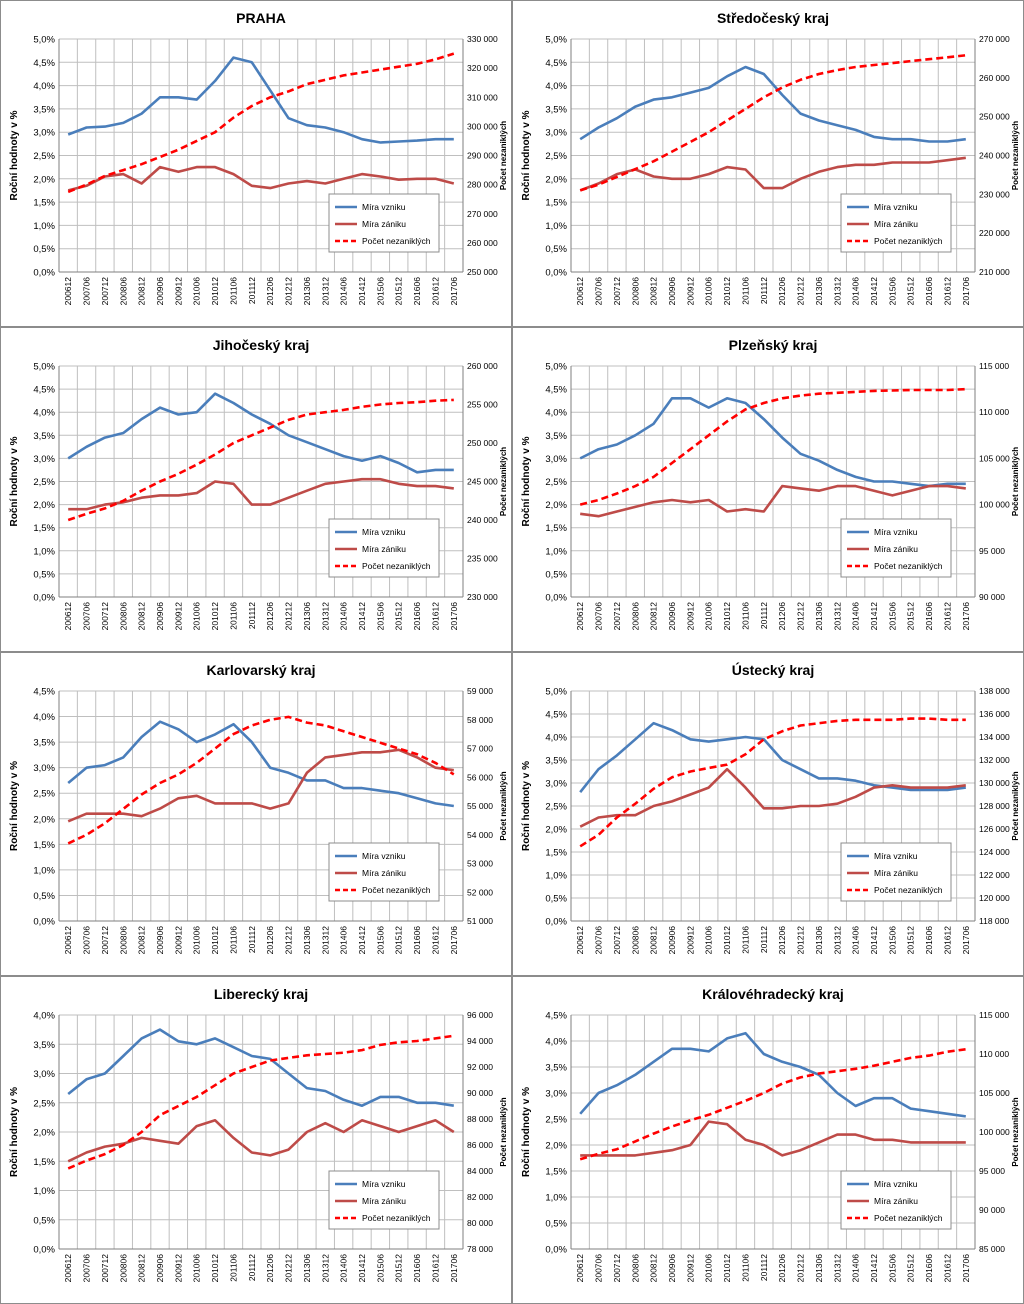 This screenshot has width=1024, height=1304. What do you see at coordinates (482, 156) in the screenshot?
I see `y-tick-right: 290 000` at bounding box center [482, 156].